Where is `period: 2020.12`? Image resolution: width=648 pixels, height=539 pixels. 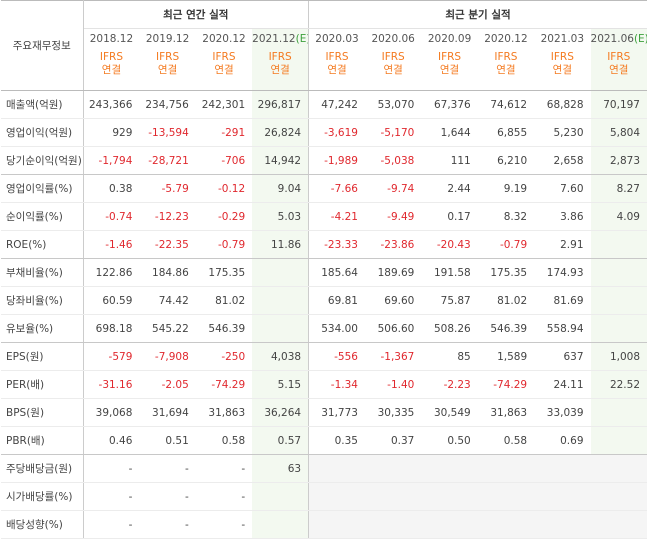 period: 2020.12 is located at coordinates (224, 39).